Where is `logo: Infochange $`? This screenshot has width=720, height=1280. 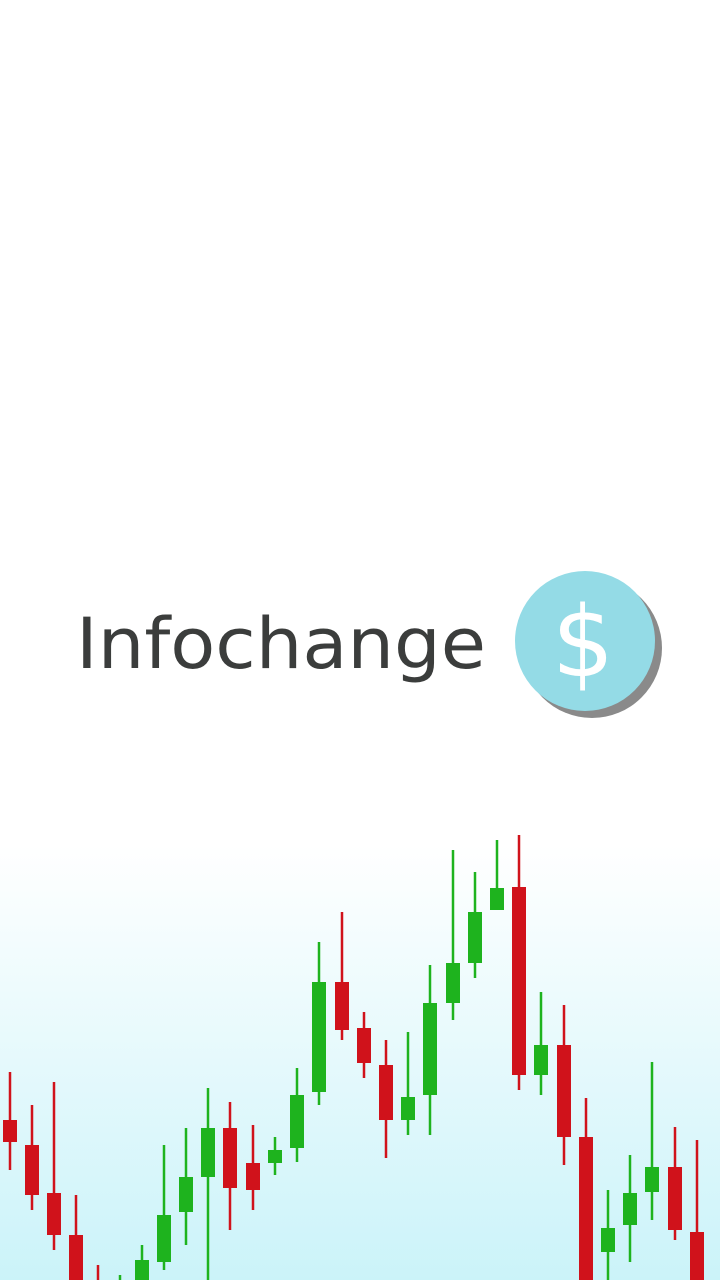
logo: Infochange $ is located at coordinates (369, 644).